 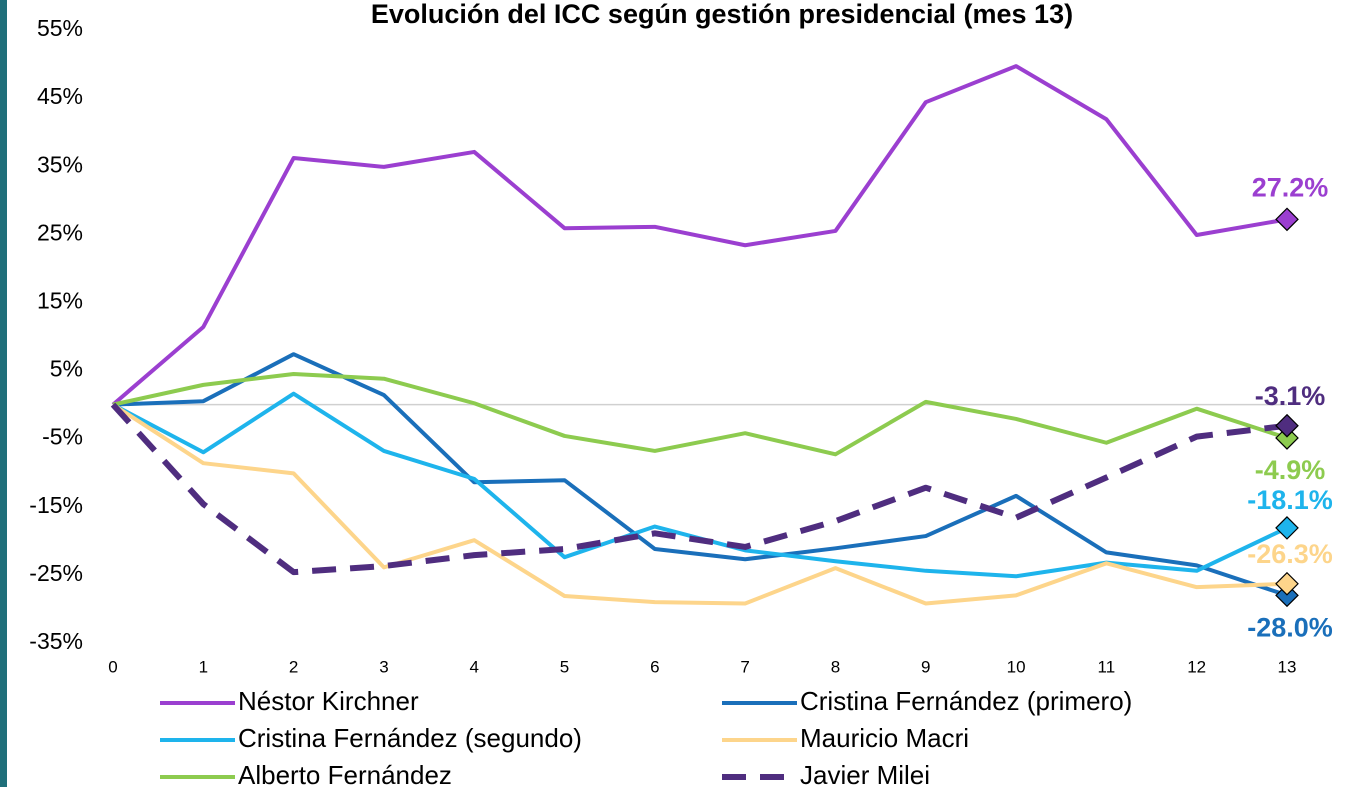 What do you see at coordinates (56, 505) in the screenshot?
I see `y-tick-label: -15%` at bounding box center [56, 505].